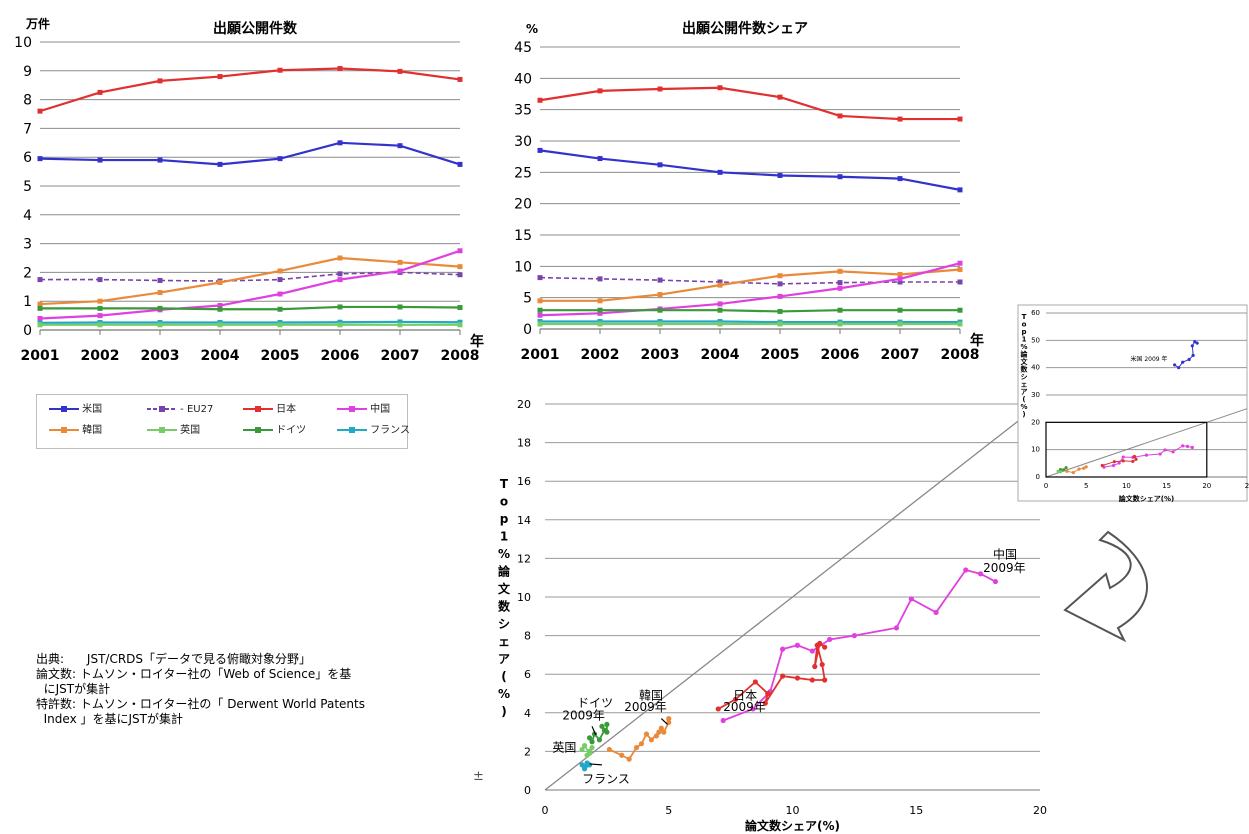 The width and height of the screenshot is (1249, 834). What do you see at coordinates (400, 356) in the screenshot?
I see `x-tick-label: 2007` at bounding box center [400, 356].